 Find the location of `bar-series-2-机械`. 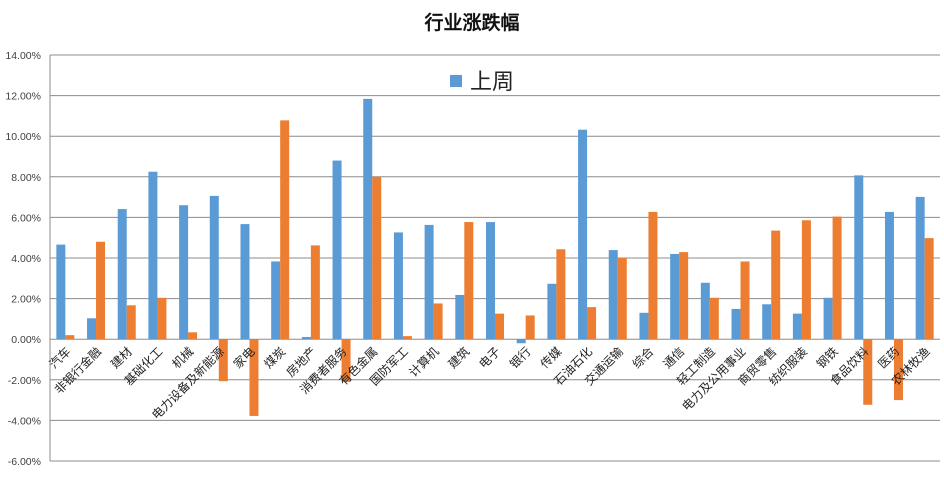

bar-series-2-机械 is located at coordinates (193, 336).